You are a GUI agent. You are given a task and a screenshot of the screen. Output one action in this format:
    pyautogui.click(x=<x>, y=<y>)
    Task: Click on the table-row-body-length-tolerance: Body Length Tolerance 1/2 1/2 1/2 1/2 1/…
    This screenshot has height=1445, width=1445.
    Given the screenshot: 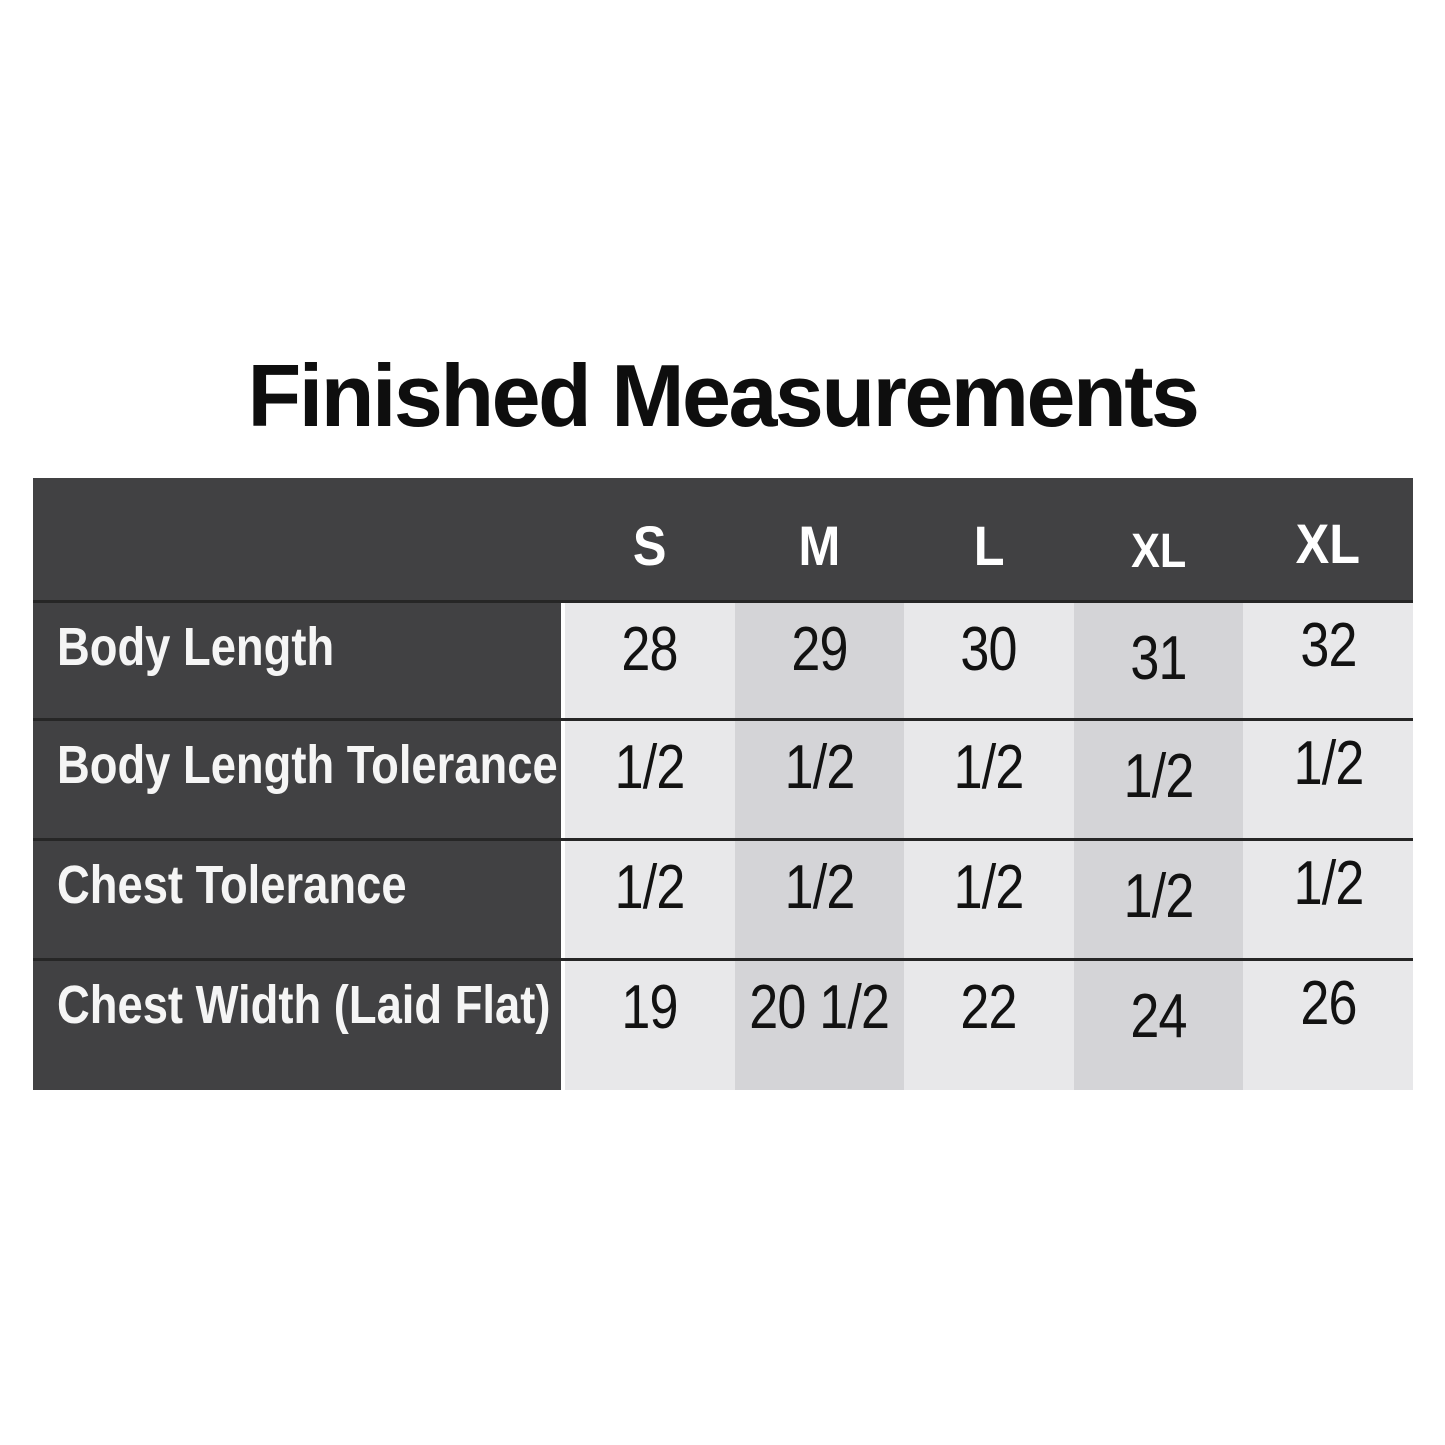 What is the action you would take?
    pyautogui.click(x=723, y=778)
    